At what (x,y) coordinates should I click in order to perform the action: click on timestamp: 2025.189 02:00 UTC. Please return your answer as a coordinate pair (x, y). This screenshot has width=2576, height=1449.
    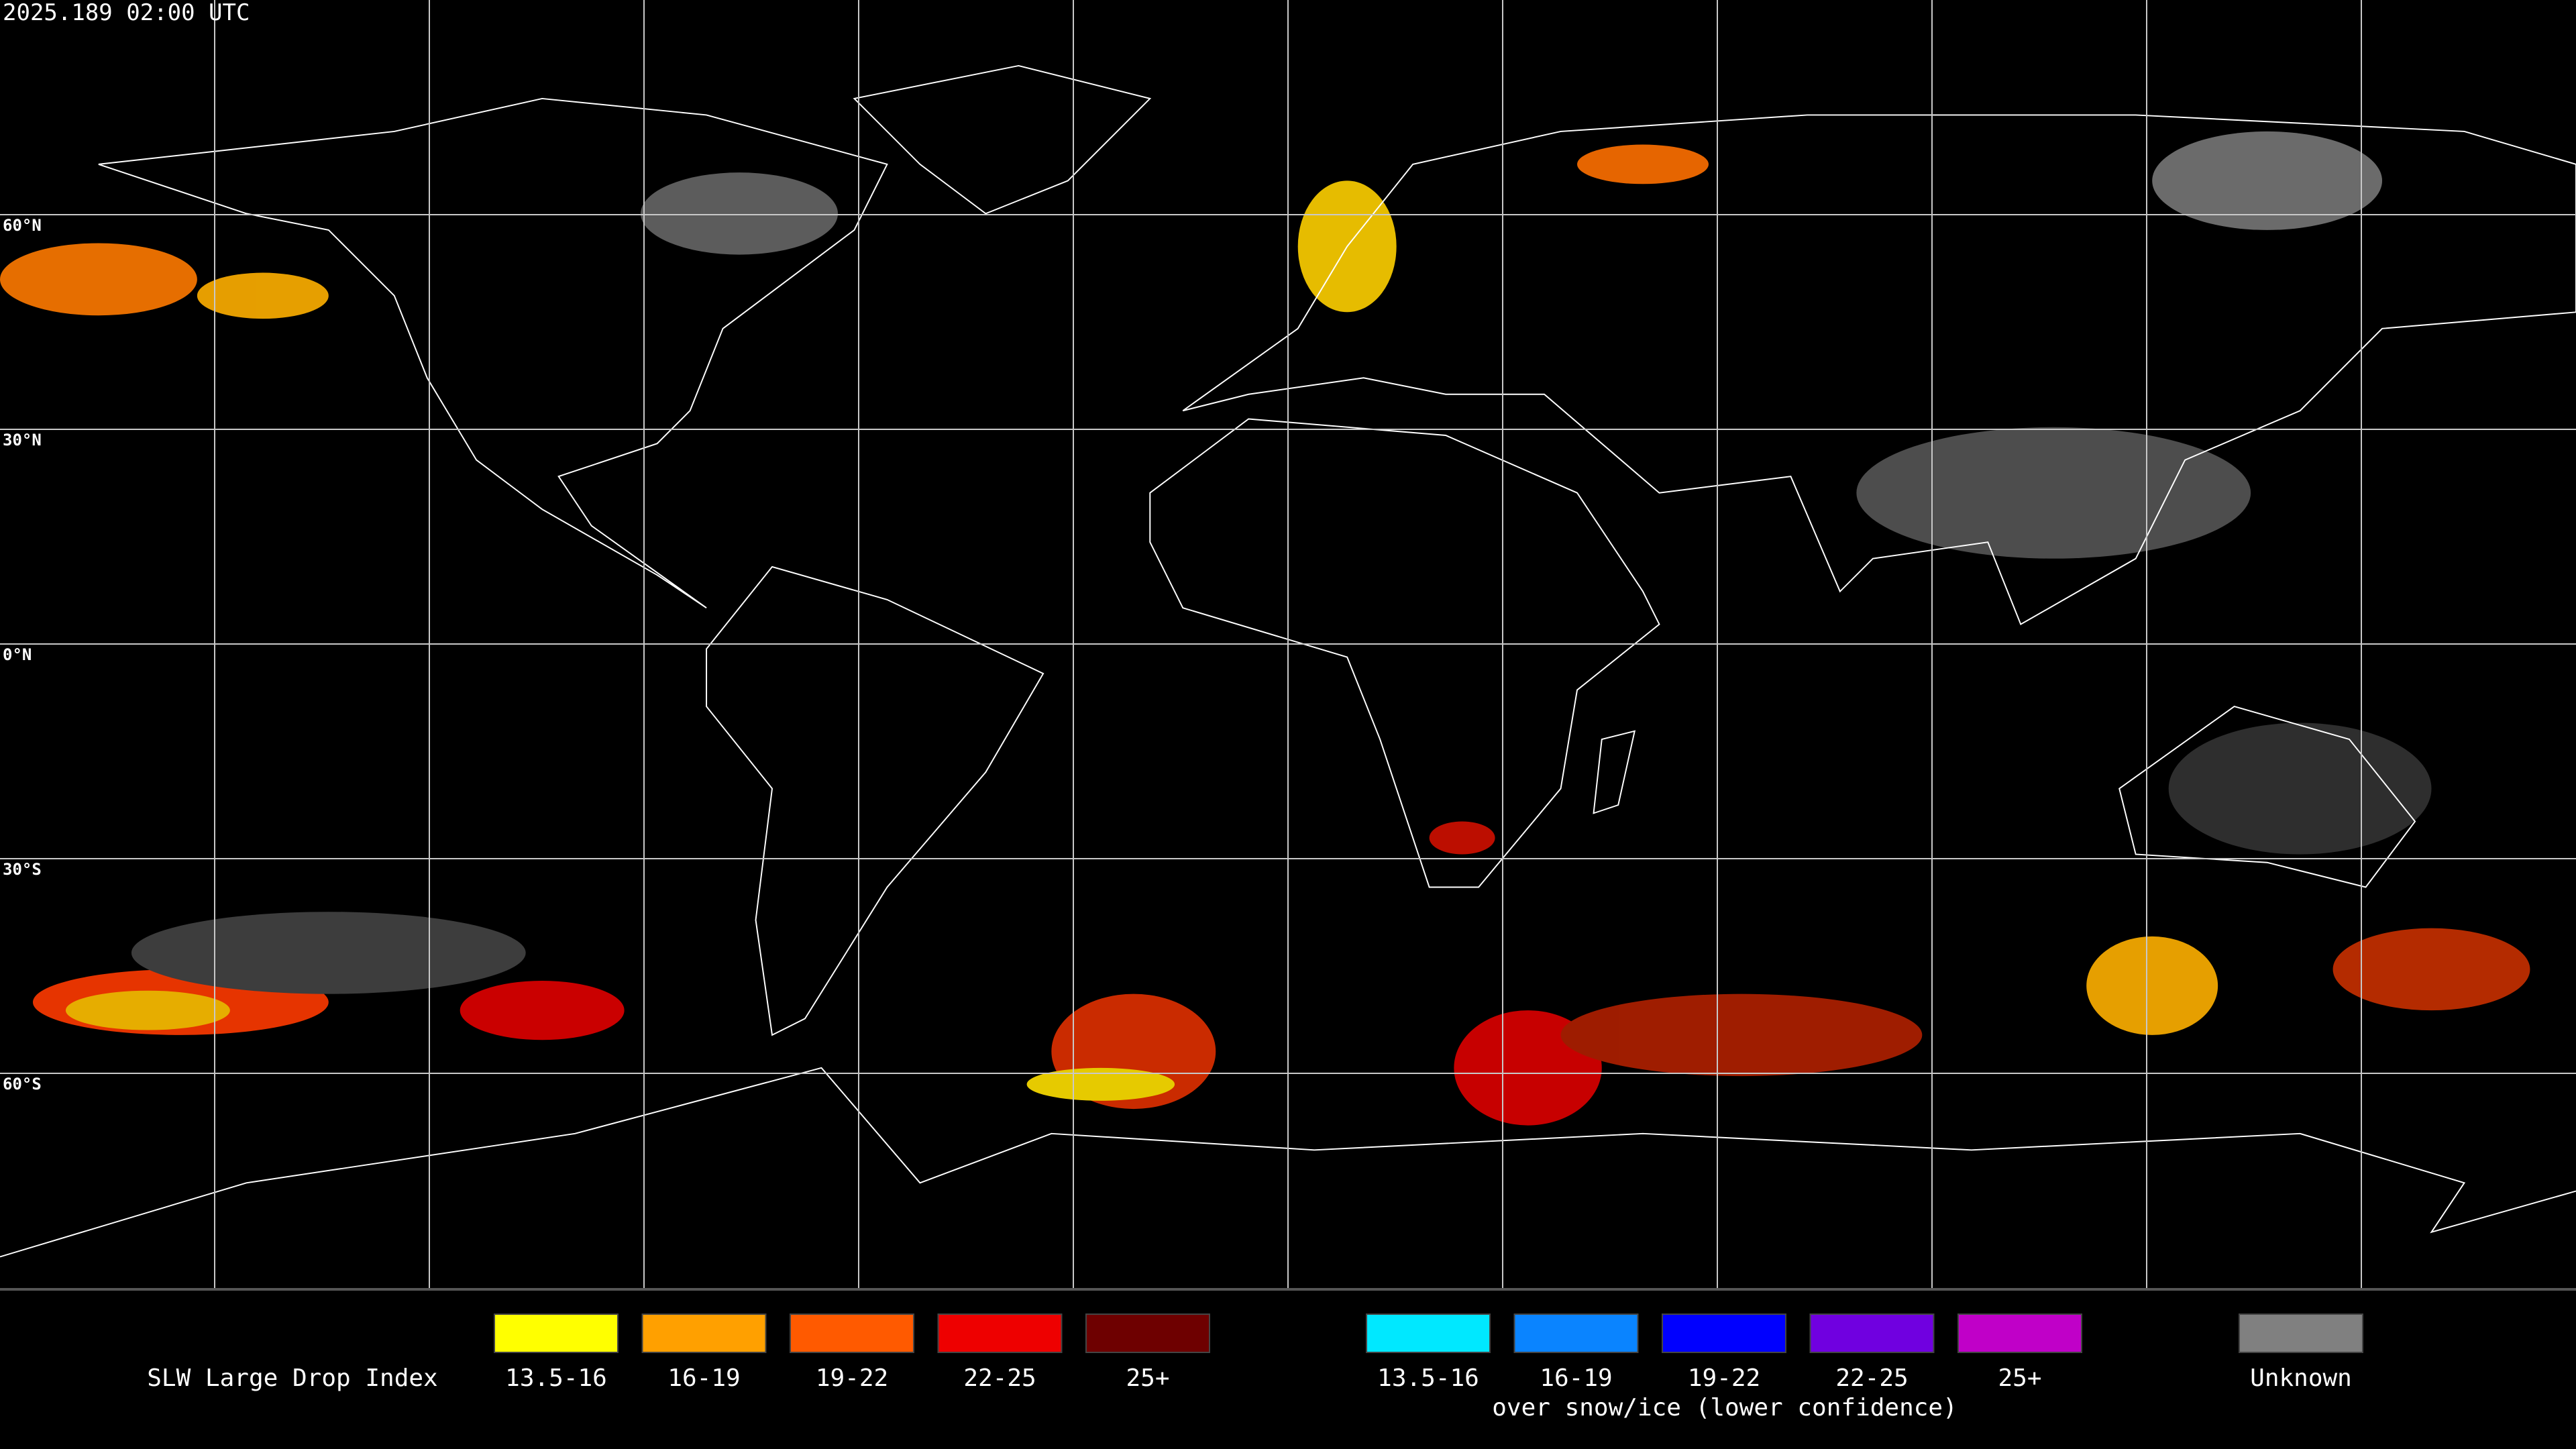
    Looking at the image, I should click on (126, 13).